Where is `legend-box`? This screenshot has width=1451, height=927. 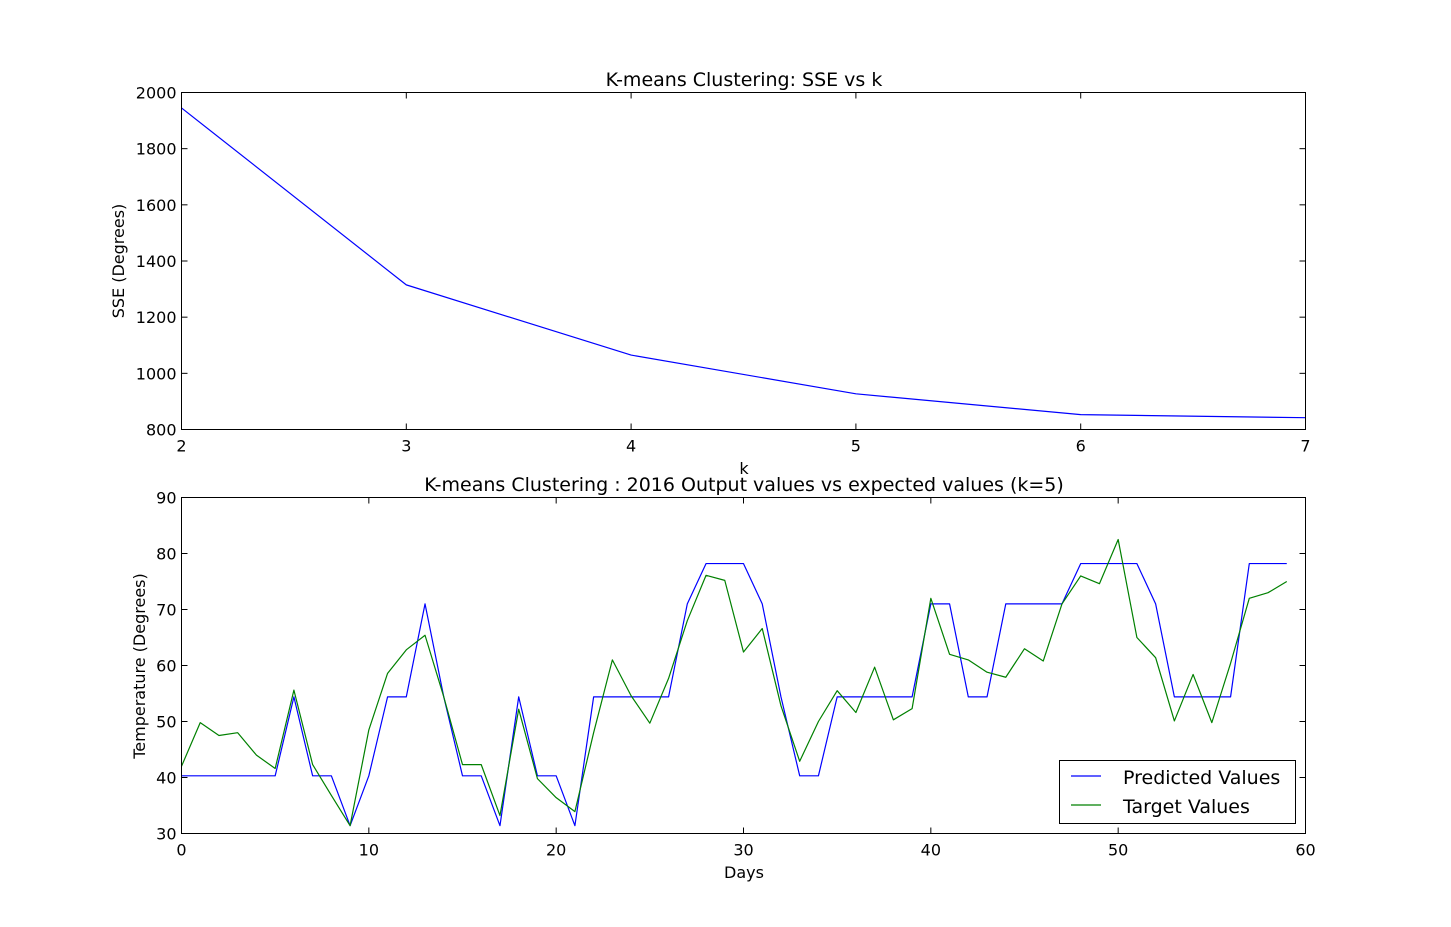
legend-box is located at coordinates (1177, 792).